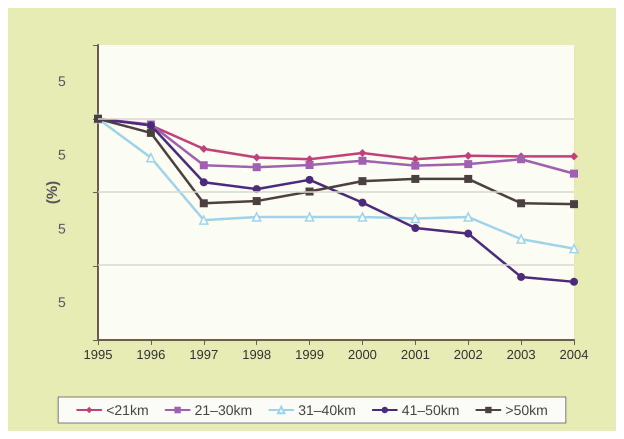 This screenshot has height=439, width=624. Describe the element at coordinates (52, 192) in the screenshot. I see `y-axis-title: (%)` at that location.